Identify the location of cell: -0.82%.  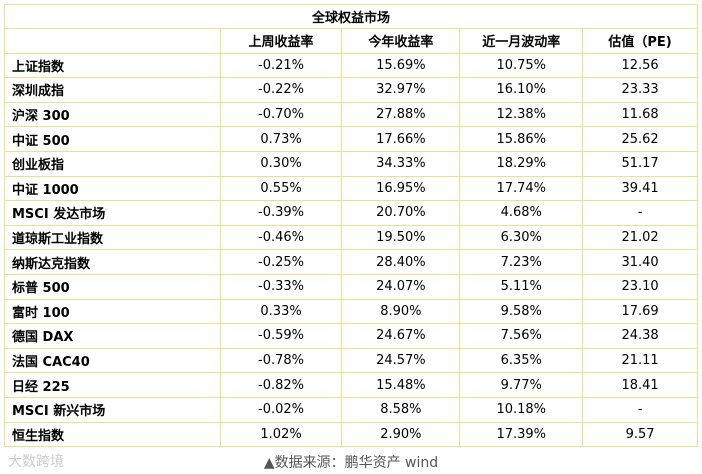
(281, 385).